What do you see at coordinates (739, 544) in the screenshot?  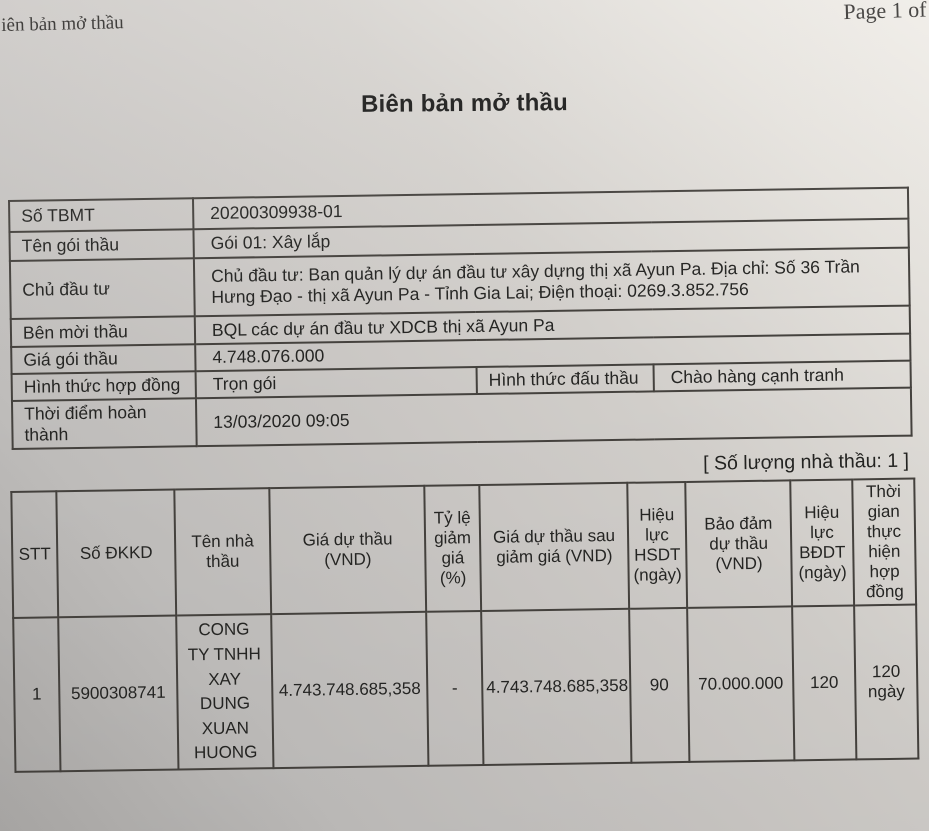 I see `col-header-bao-dam-du-thau: Bảo đảm dự thầu (VND)` at bounding box center [739, 544].